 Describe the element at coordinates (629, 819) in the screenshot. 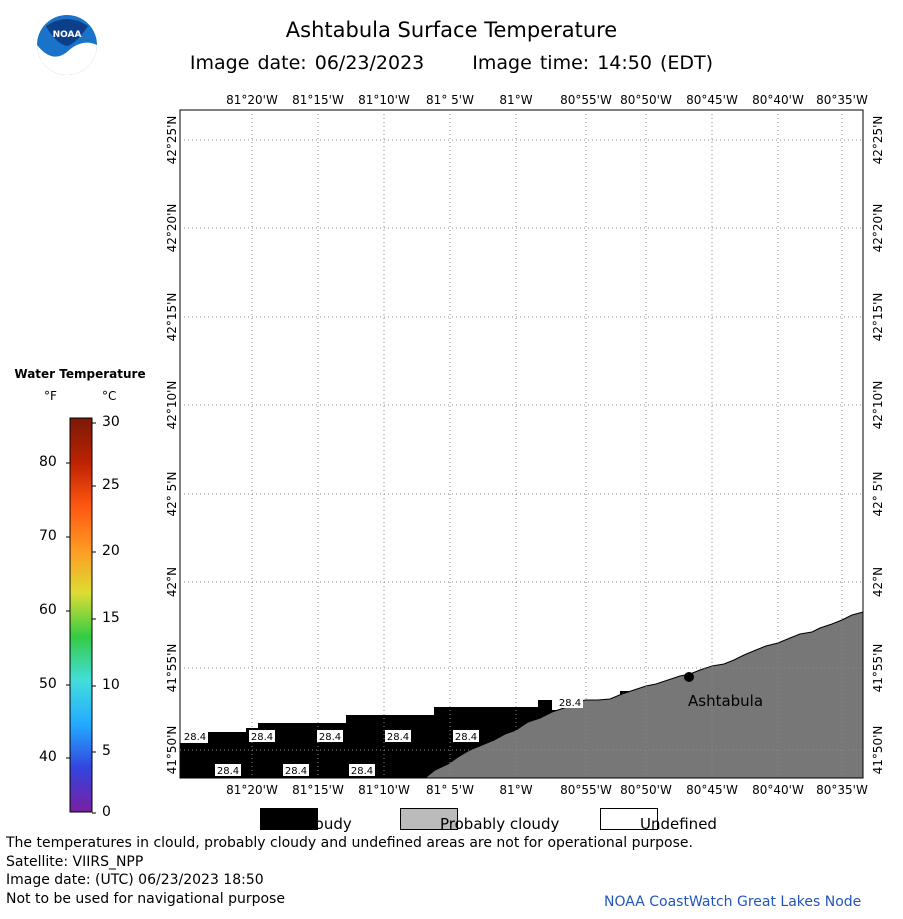

I see `key-undefined-swatch` at that location.